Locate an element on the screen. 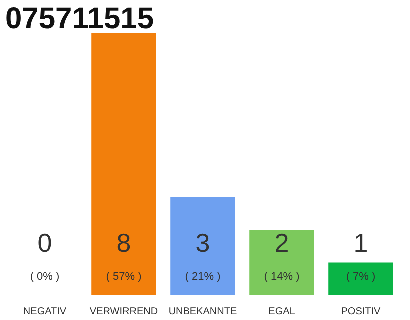 The width and height of the screenshot is (410, 320). x-tick-label: EGAL is located at coordinates (282, 312).